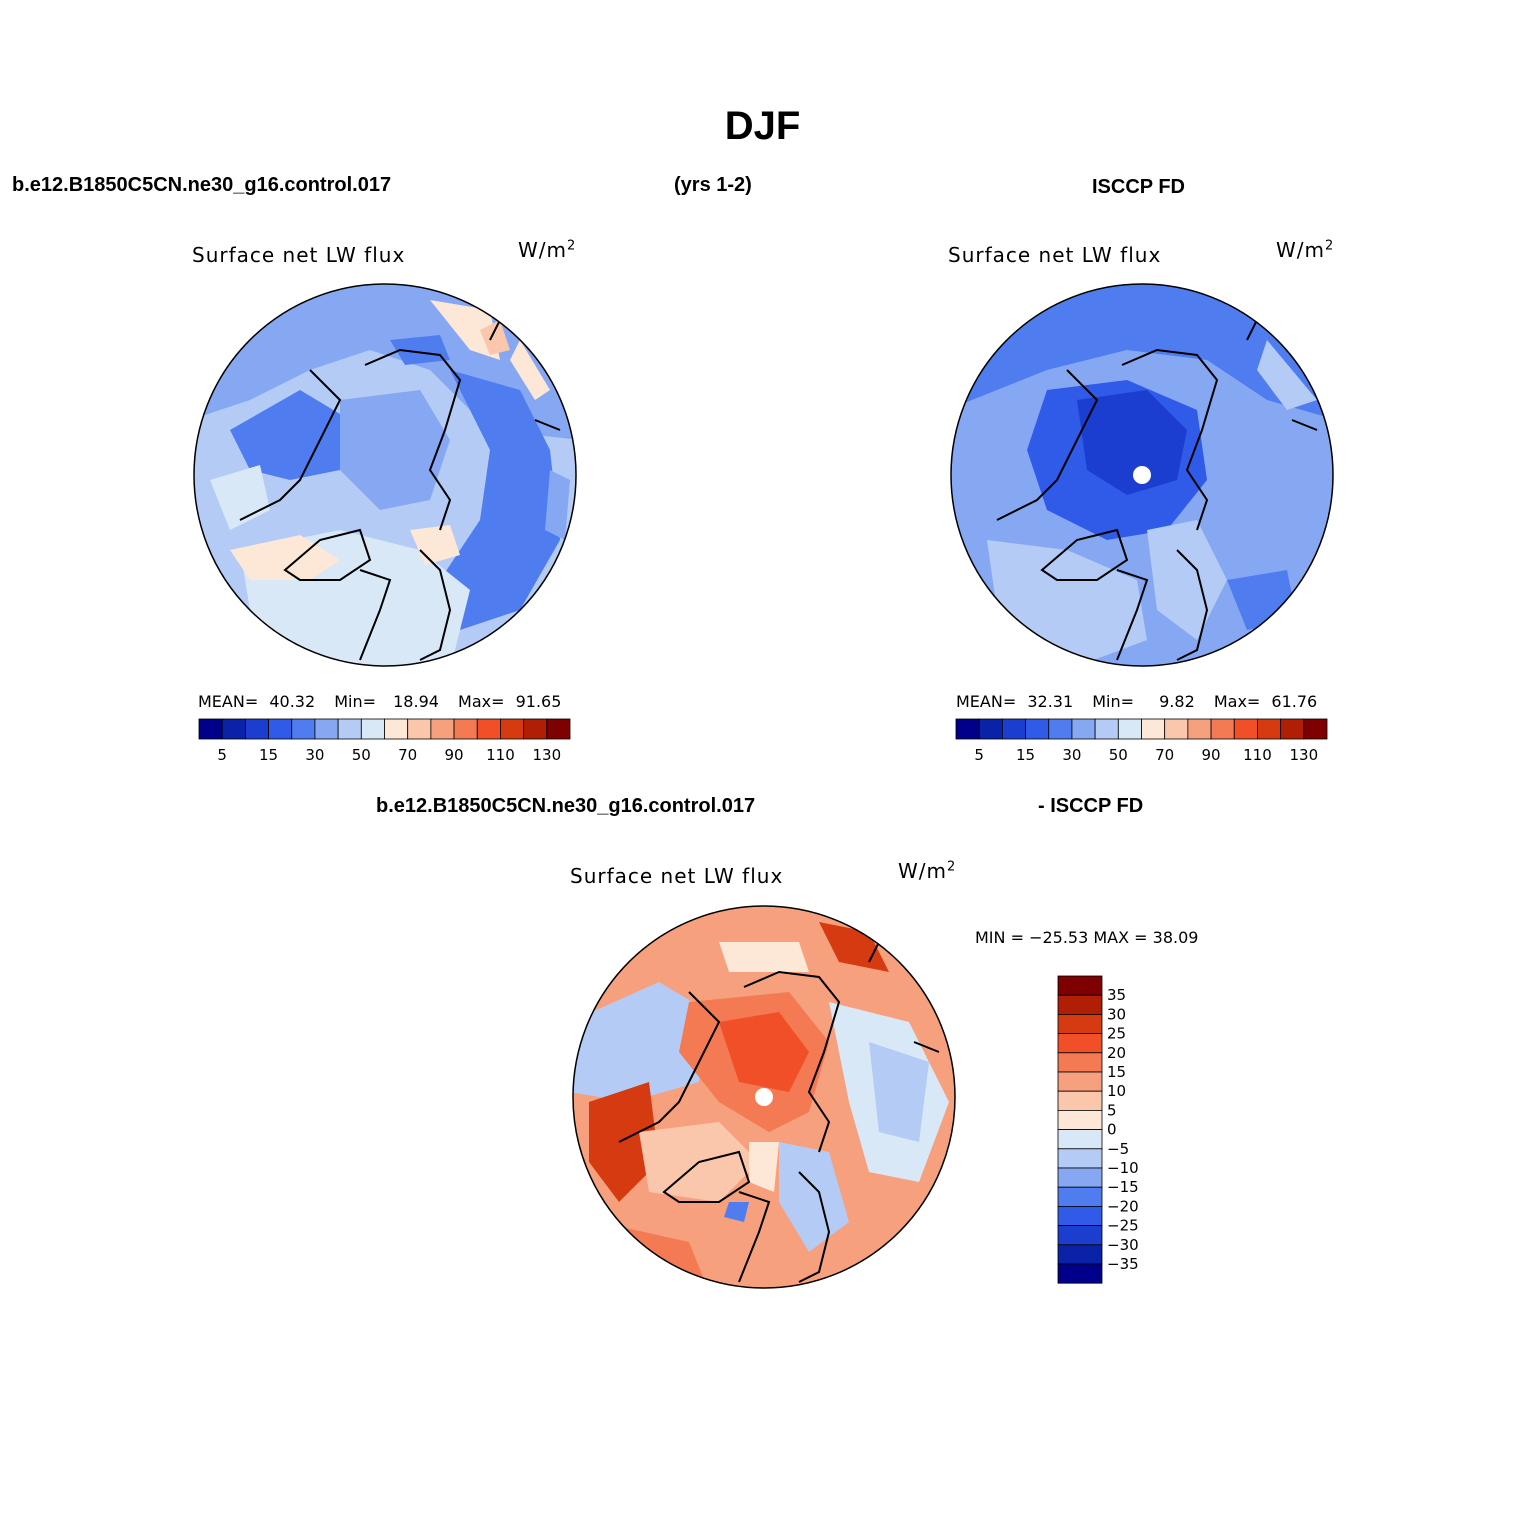 The height and width of the screenshot is (1525, 1525). Describe the element at coordinates (764, 1097) in the screenshot. I see `map-difference` at that location.